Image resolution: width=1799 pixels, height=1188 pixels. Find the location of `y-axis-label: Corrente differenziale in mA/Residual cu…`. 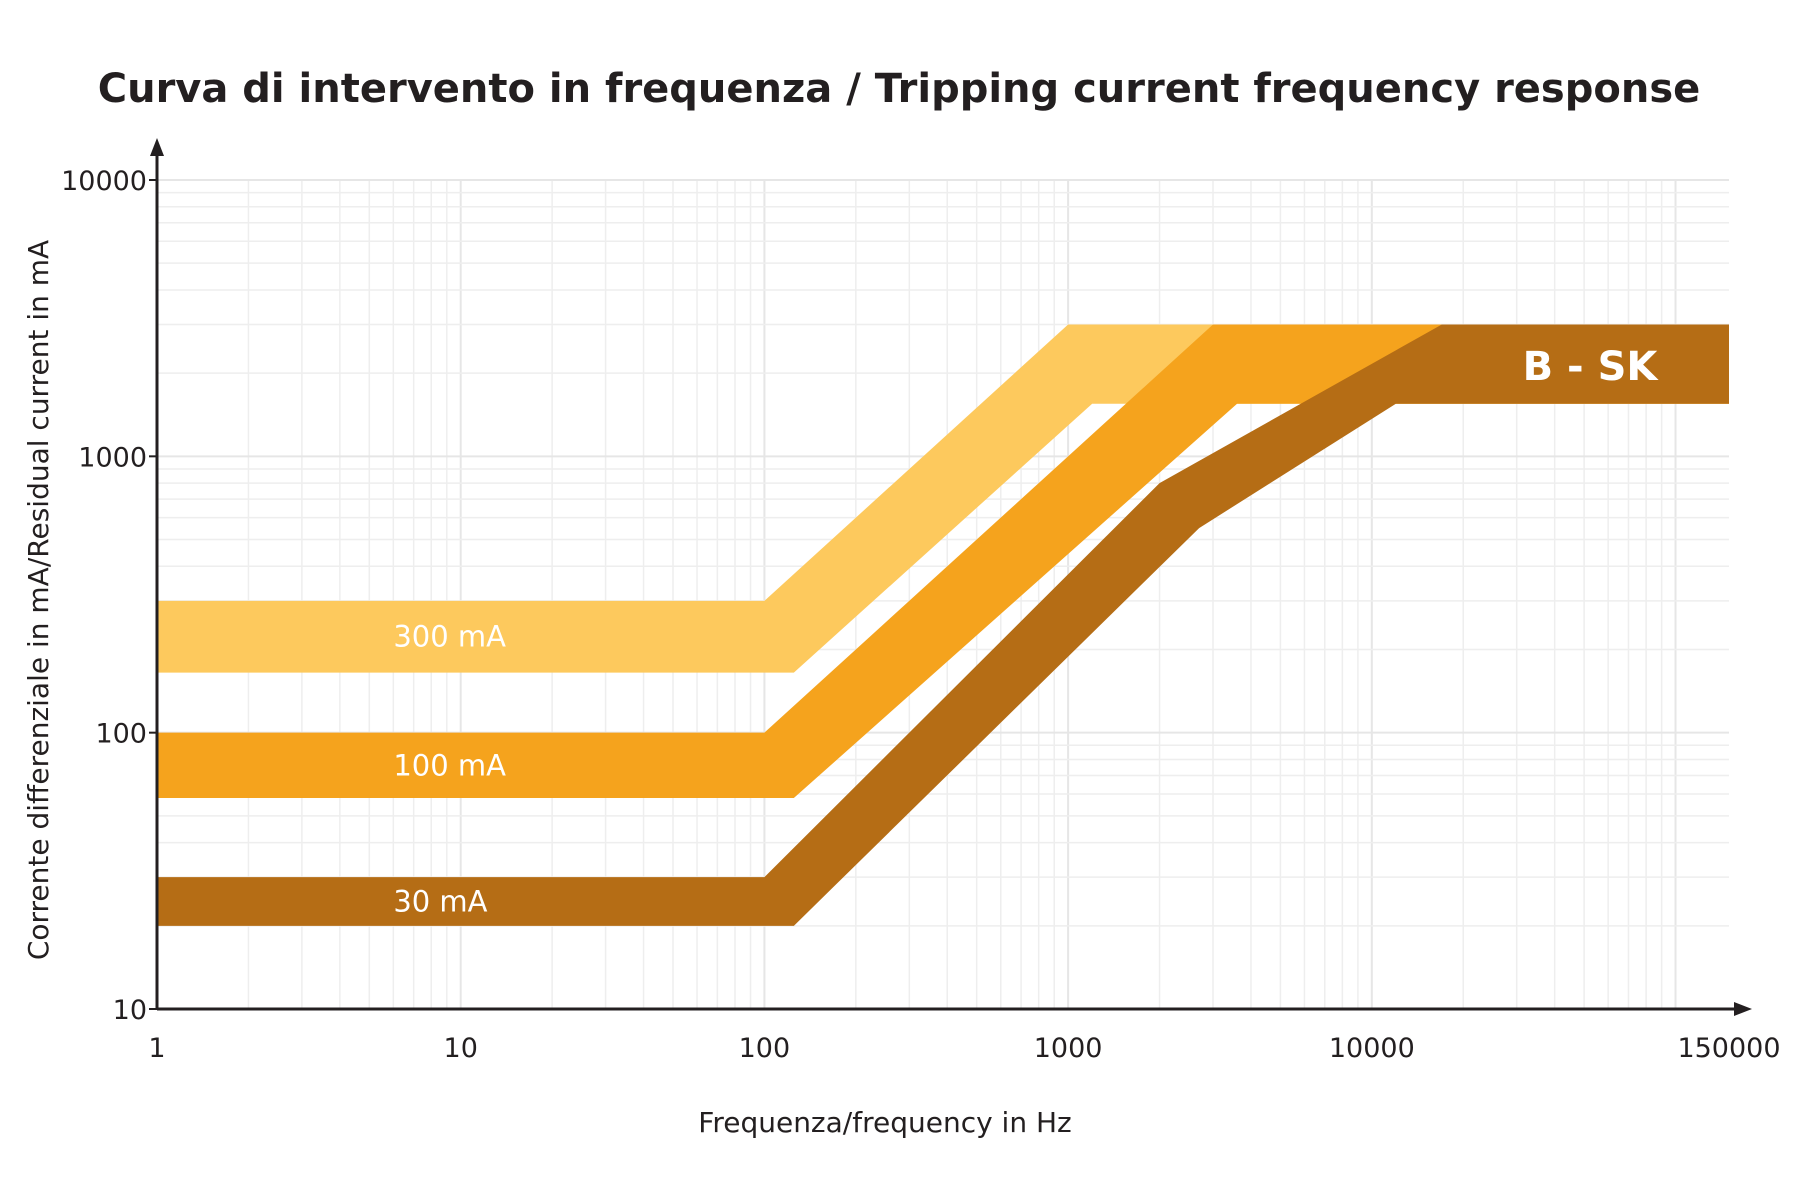

y-axis-label: Corrente differenziale in mA/Residual cu… is located at coordinates (38, 600).